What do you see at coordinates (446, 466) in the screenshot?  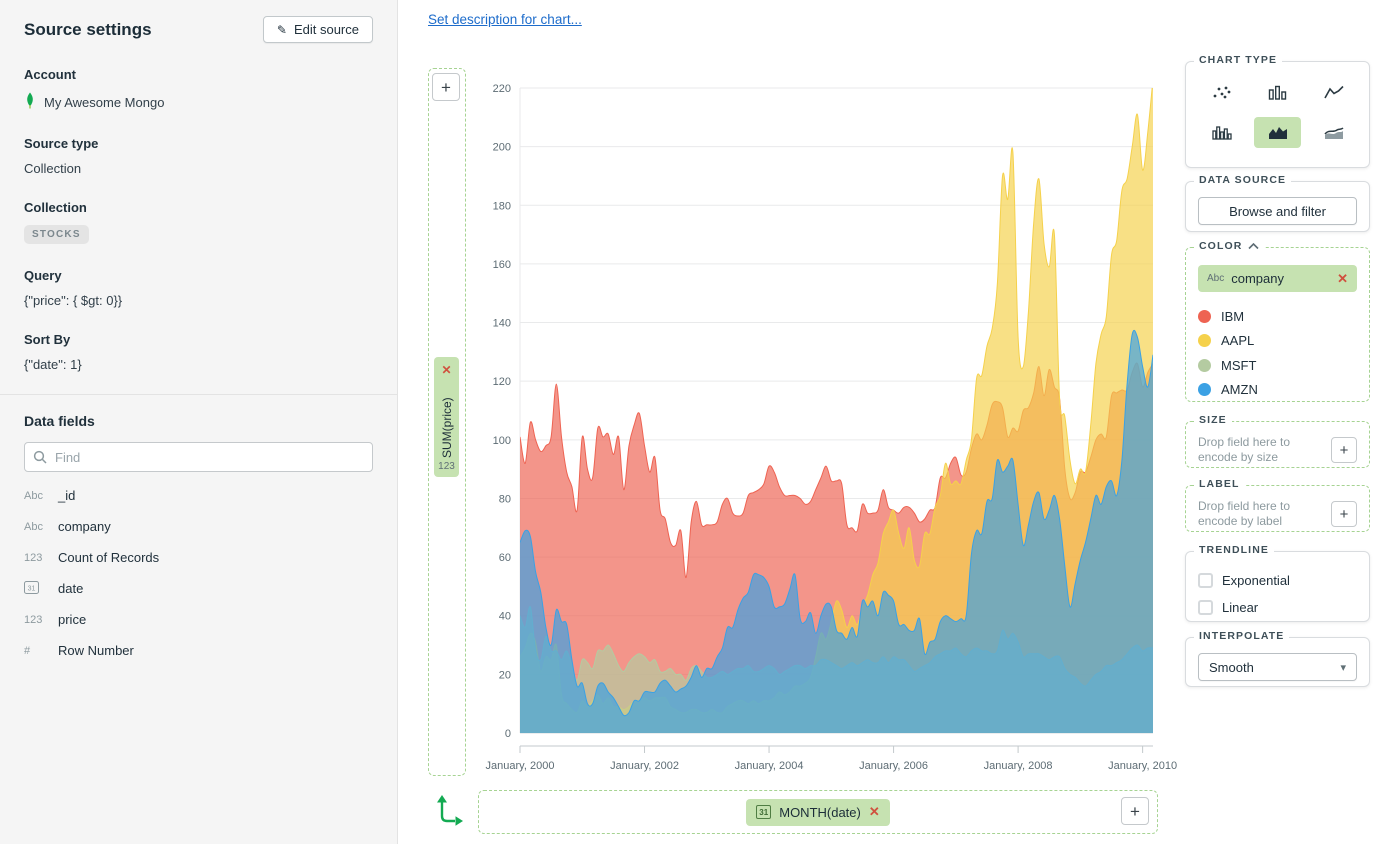 I see `y-axis-field-type: 123` at bounding box center [446, 466].